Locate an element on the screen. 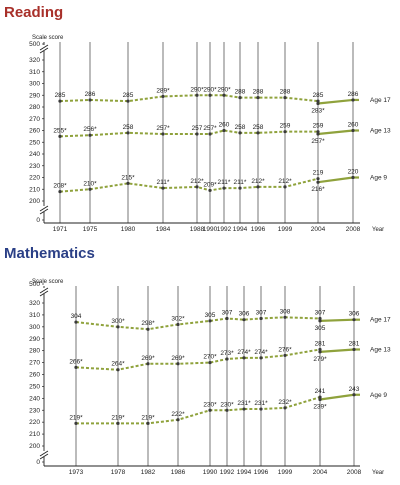 Image resolution: width=400 pixels, height=485 pixels. x-tick-label: 2004 is located at coordinates (318, 229).